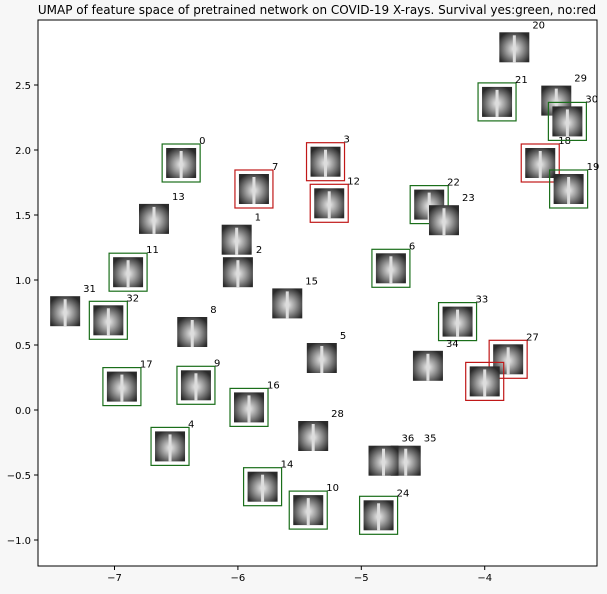 Image resolution: width=607 pixels, height=594 pixels. I want to click on point-label: 34, so click(452, 344).